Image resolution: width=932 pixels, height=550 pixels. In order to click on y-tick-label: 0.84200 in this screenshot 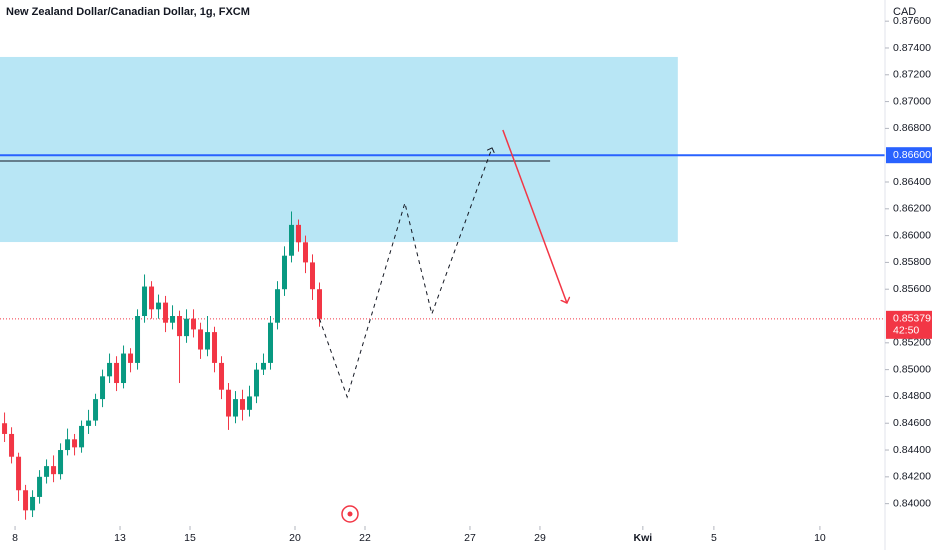, I will do `click(912, 477)`.